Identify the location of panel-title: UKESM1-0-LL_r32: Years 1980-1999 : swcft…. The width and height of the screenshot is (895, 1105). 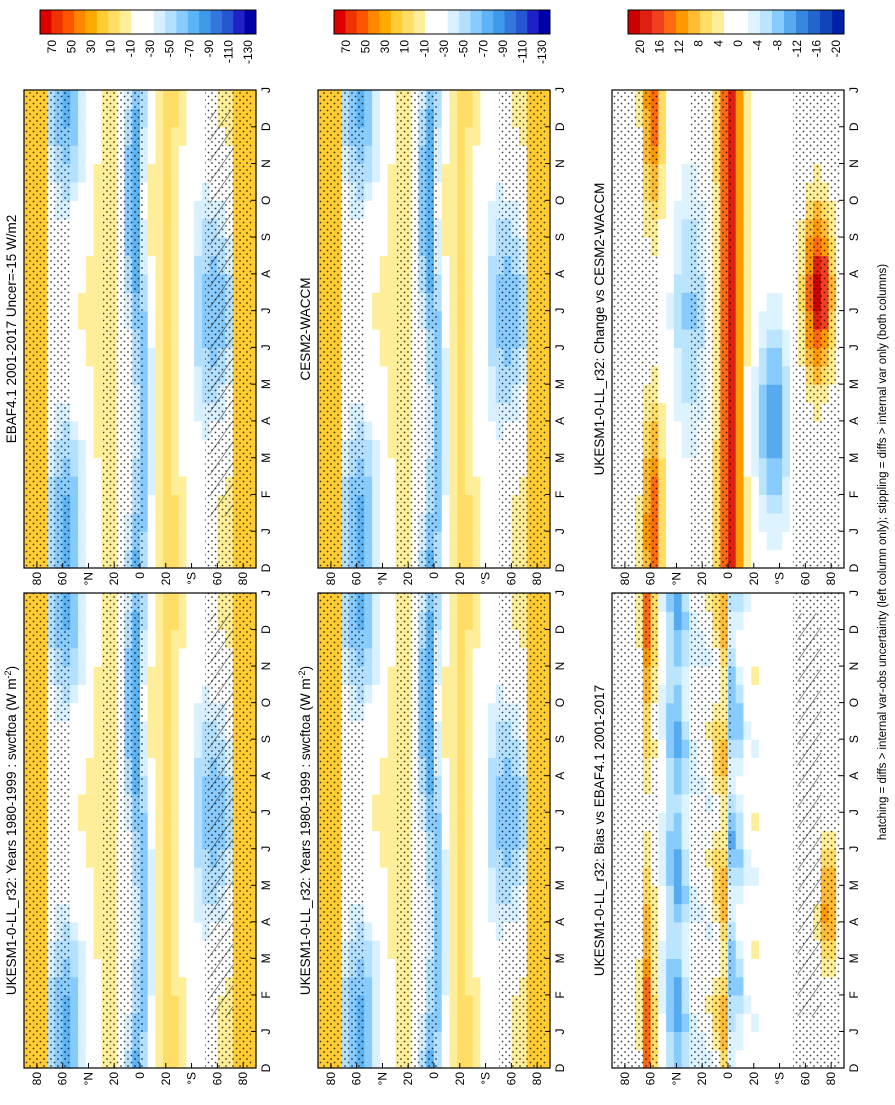
(11, 830).